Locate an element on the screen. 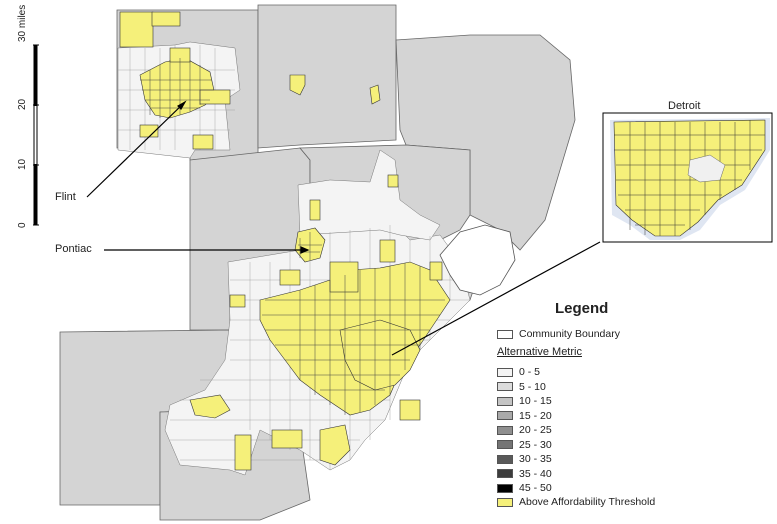  legend-class-row: 35 - 40 is located at coordinates (524, 474).